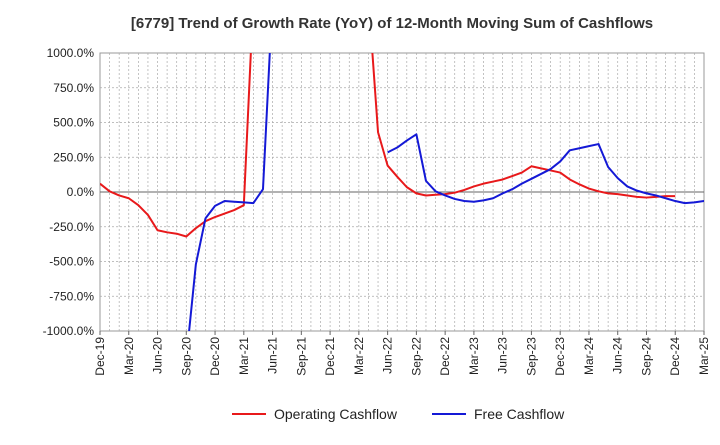 This screenshot has height=445, width=720. What do you see at coordinates (531, 356) in the screenshot?
I see `x-tick-label: Sep-23` at bounding box center [531, 356].